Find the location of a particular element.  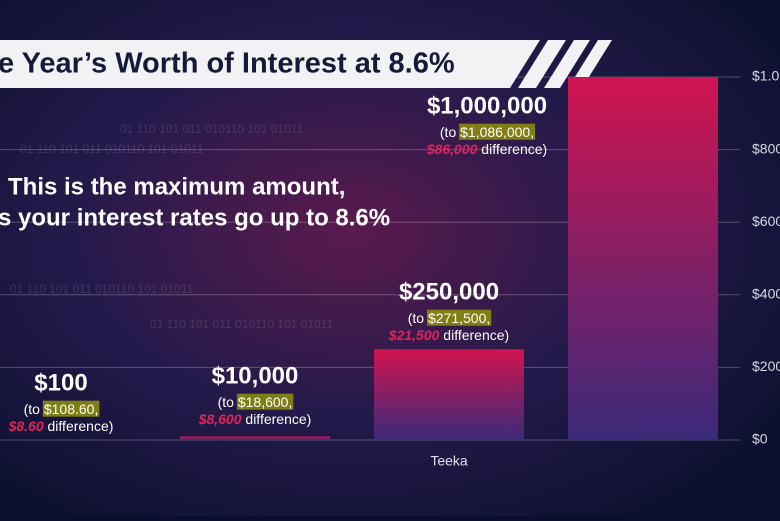

new-amount: $108.60, is located at coordinates (71, 409).